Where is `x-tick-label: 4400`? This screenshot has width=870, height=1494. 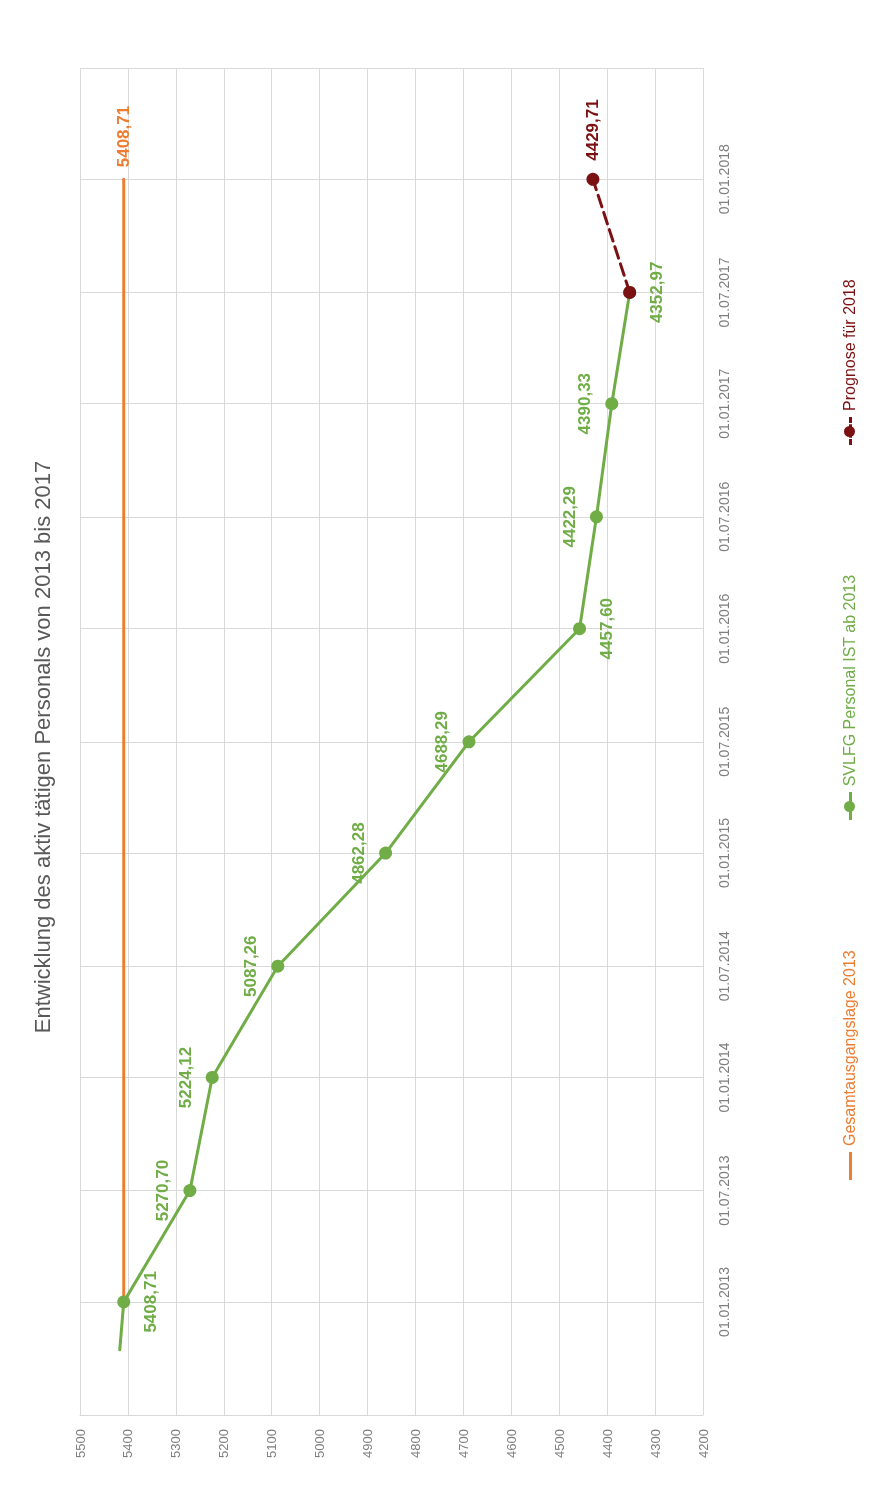 x-tick-label: 4400 is located at coordinates (607, 1443).